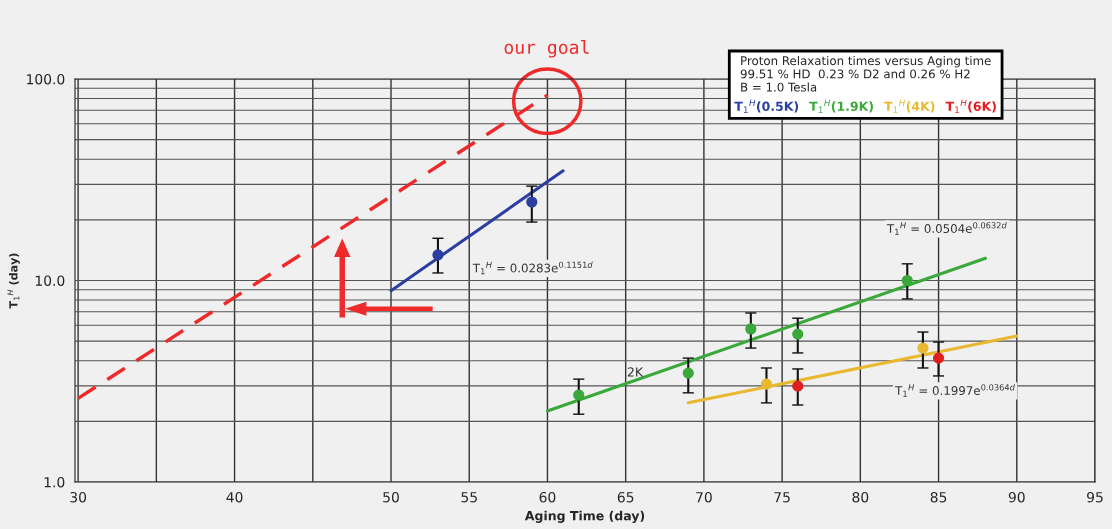  What do you see at coordinates (782, 497) in the screenshot?
I see `x-tick-label: 75` at bounding box center [782, 497].